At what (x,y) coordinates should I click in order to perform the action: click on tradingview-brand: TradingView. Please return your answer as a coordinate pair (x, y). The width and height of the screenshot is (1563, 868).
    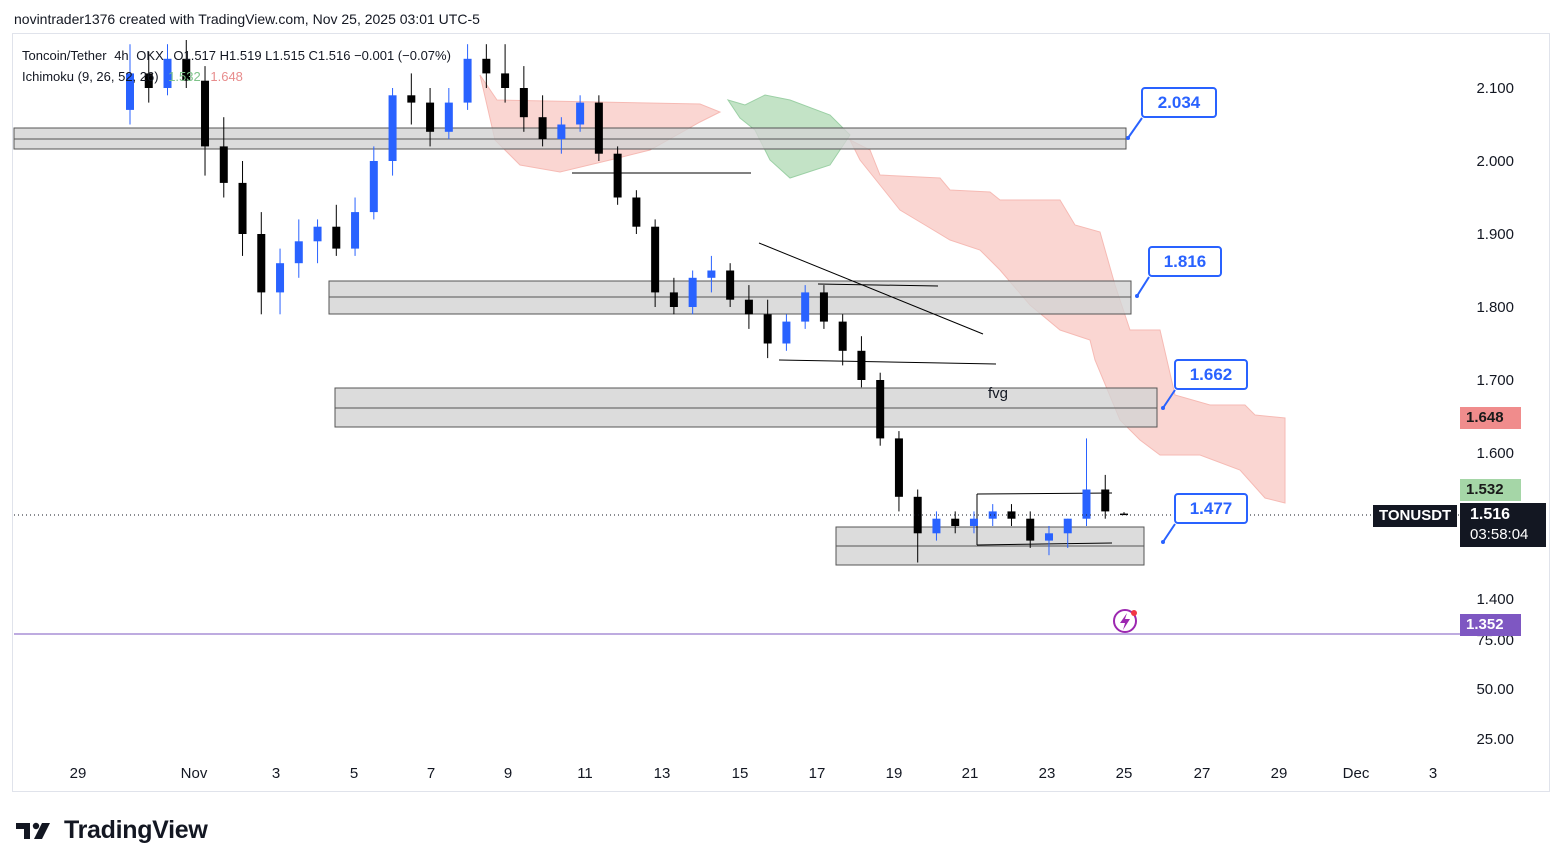
    Looking at the image, I should click on (136, 830).